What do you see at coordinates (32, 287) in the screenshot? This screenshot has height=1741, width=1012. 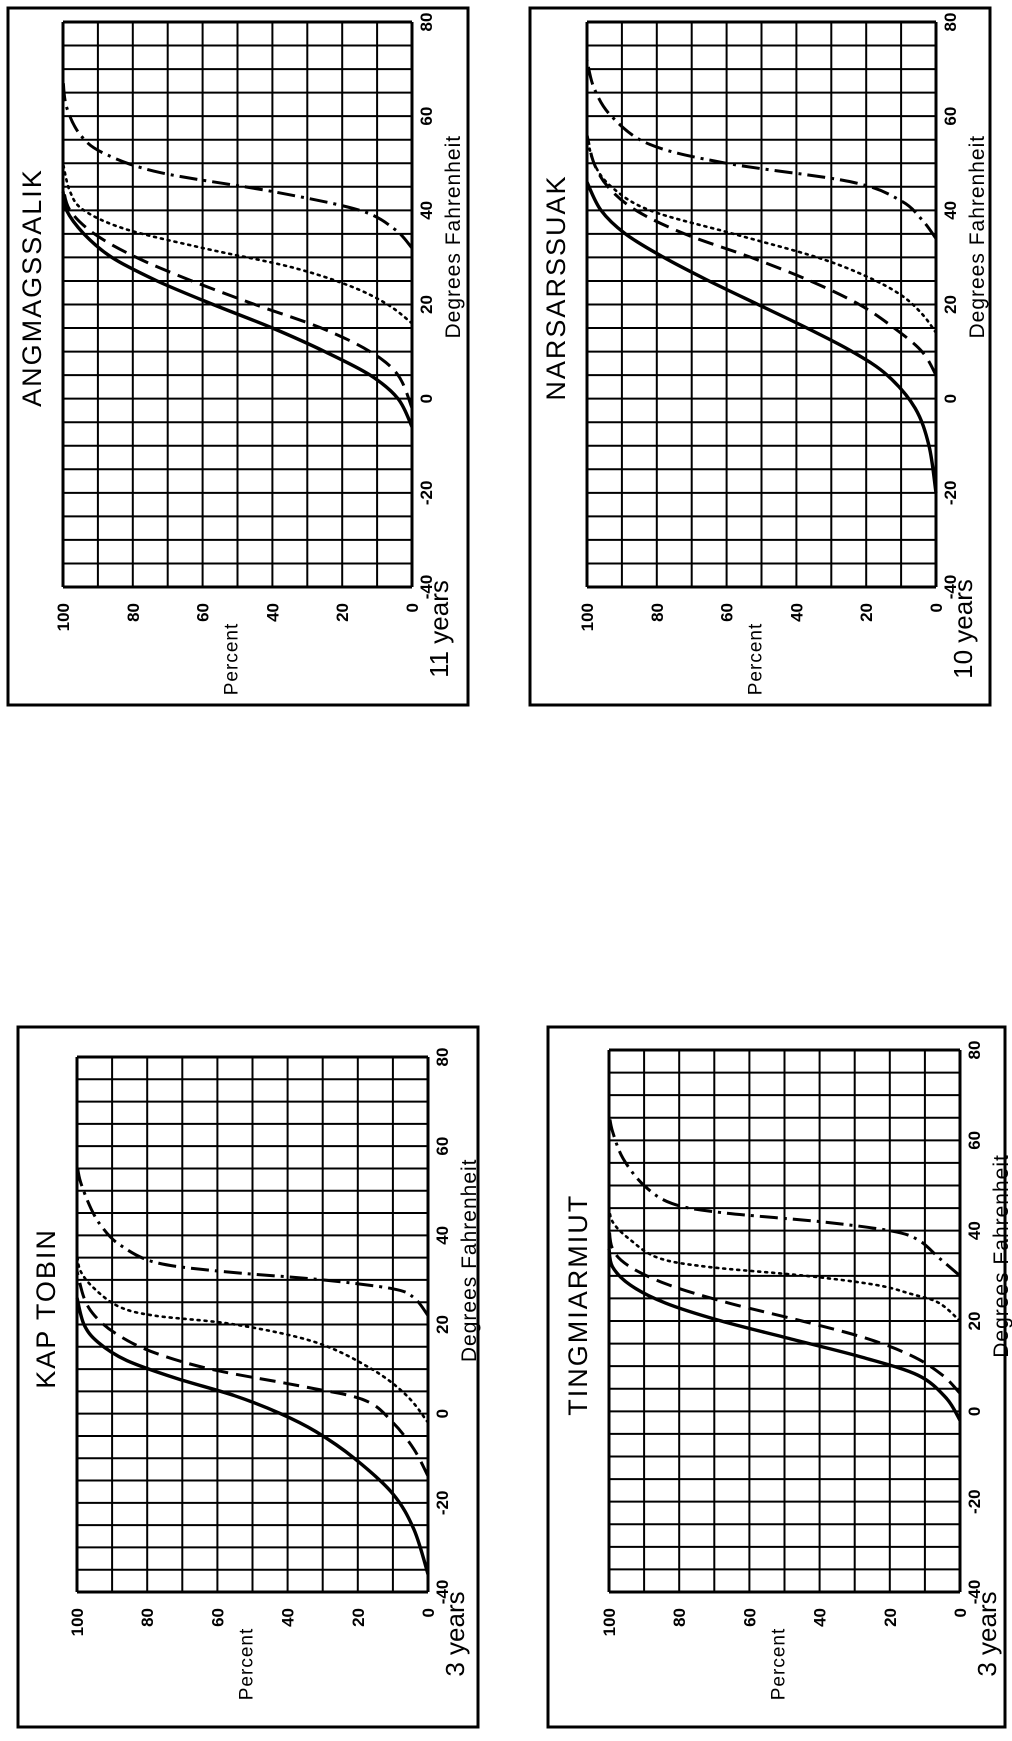 I see `station-title: ANGMAGSSALIK` at bounding box center [32, 287].